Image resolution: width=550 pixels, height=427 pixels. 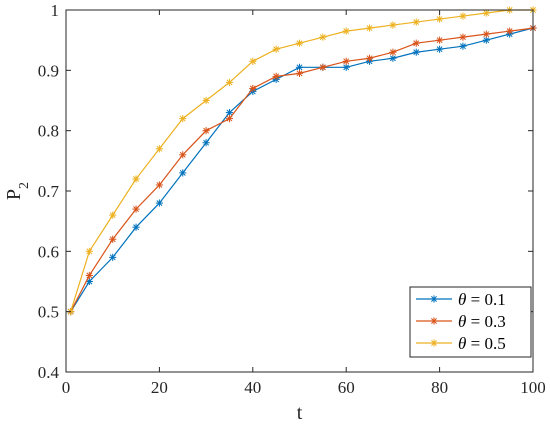 I want to click on legend-box, so click(x=470, y=322).